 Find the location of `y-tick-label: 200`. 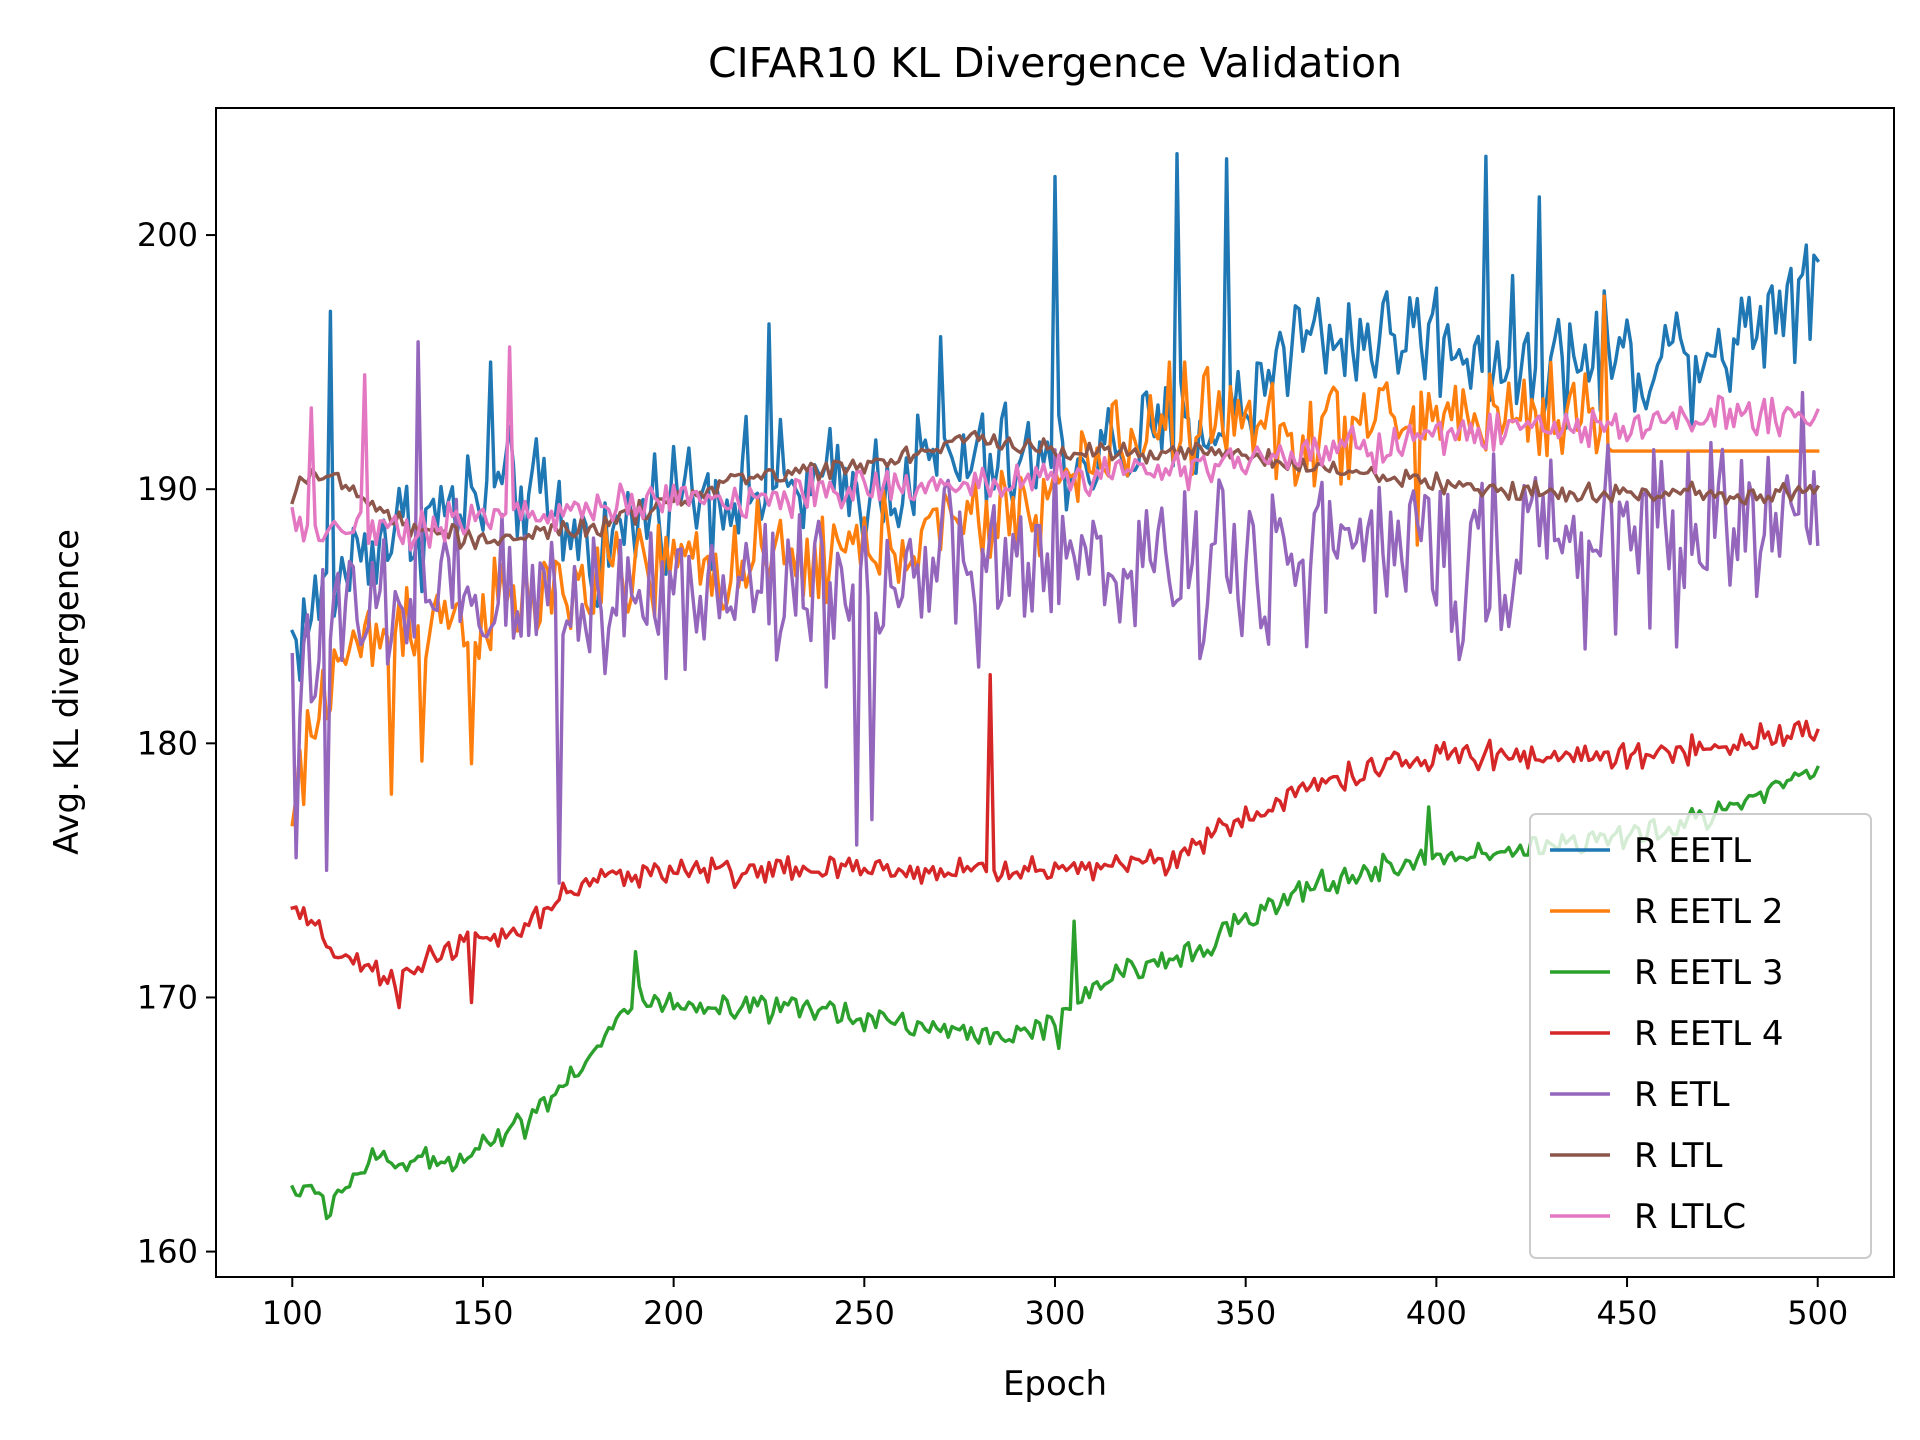

y-tick-label: 200 is located at coordinates (167, 235).